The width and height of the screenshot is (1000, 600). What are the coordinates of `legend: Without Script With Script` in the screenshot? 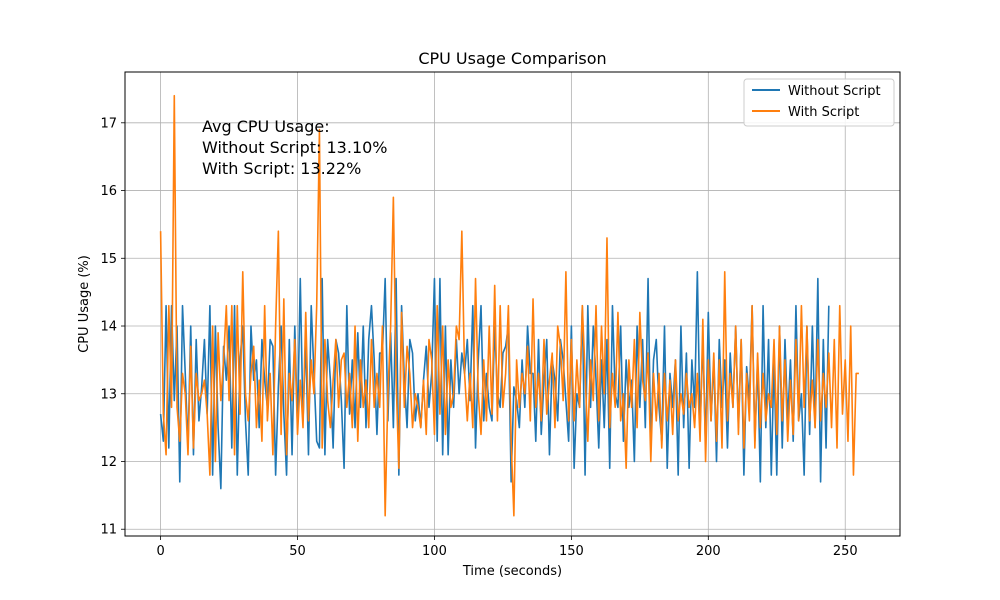 It's located at (819, 102).